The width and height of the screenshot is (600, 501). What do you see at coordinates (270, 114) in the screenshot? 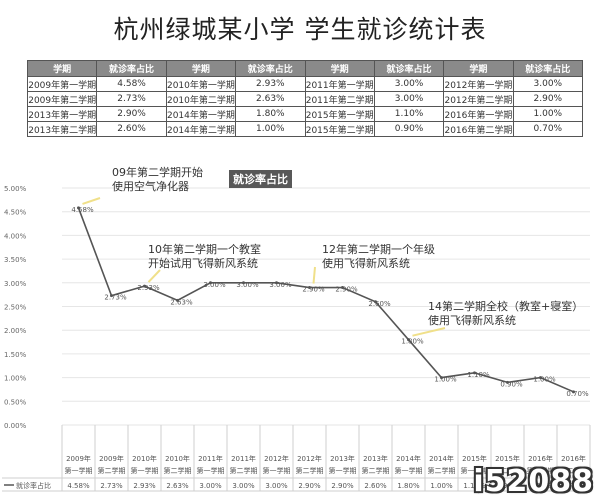
I see `table-cell: 1.80%` at bounding box center [270, 114].